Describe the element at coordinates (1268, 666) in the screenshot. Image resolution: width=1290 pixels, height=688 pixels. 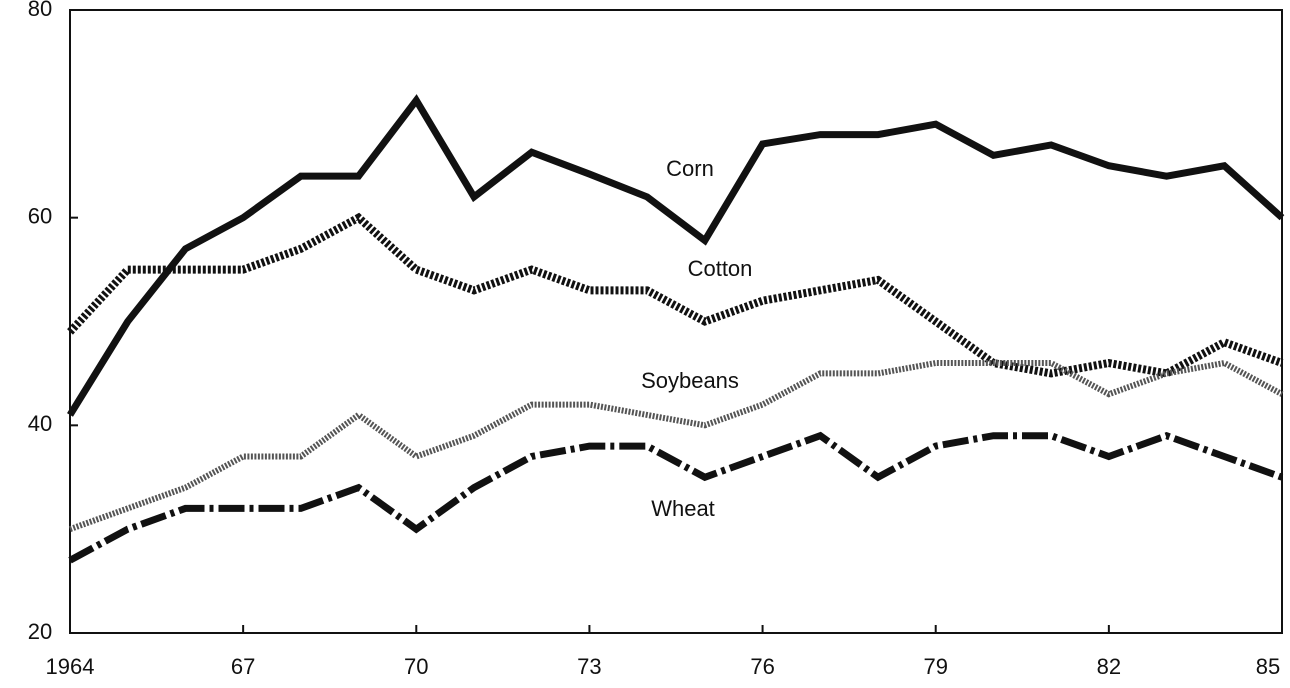
I see `x-tick-label: 85` at that location.